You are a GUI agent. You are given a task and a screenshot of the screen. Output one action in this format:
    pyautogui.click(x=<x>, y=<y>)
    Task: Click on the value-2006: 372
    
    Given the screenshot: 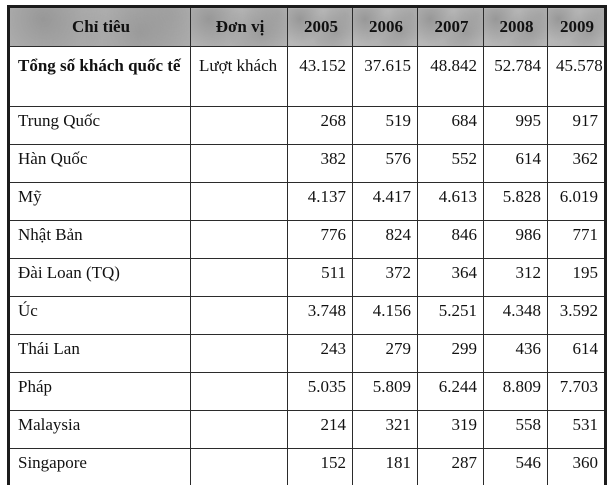 What is the action you would take?
    pyautogui.click(x=385, y=277)
    